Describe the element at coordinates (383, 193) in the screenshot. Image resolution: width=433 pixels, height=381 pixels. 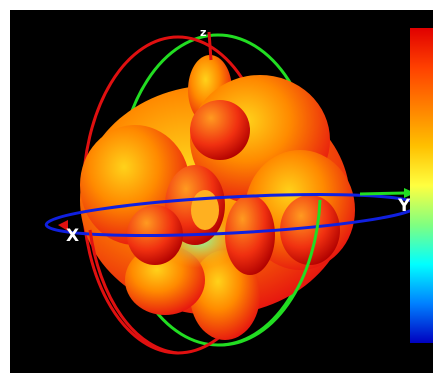
I see `y-axis-line` at that location.